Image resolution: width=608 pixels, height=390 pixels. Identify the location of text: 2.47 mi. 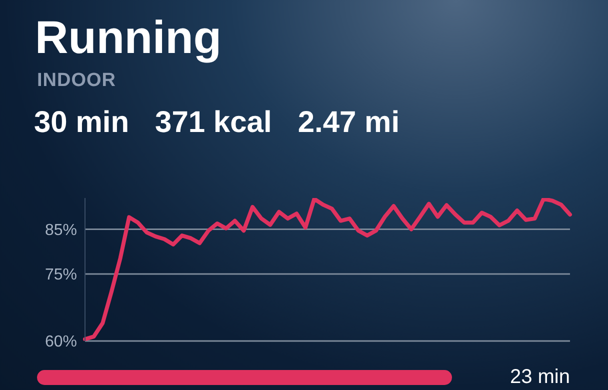
(349, 122).